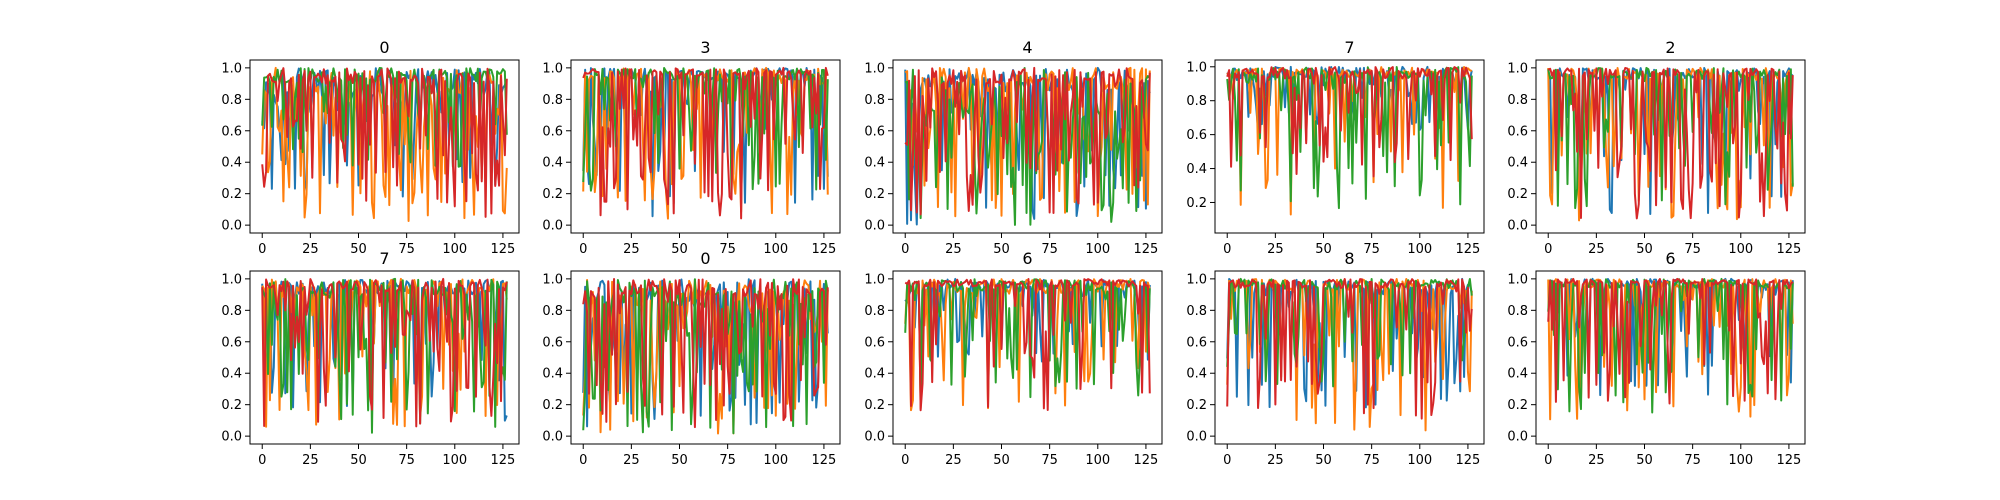 The height and width of the screenshot is (500, 2000). I want to click on subplot-6: 0 0 25 50 75 100 125 0.0 0.2 0.4 0.6 0.8 1.0, so click(691, 358).